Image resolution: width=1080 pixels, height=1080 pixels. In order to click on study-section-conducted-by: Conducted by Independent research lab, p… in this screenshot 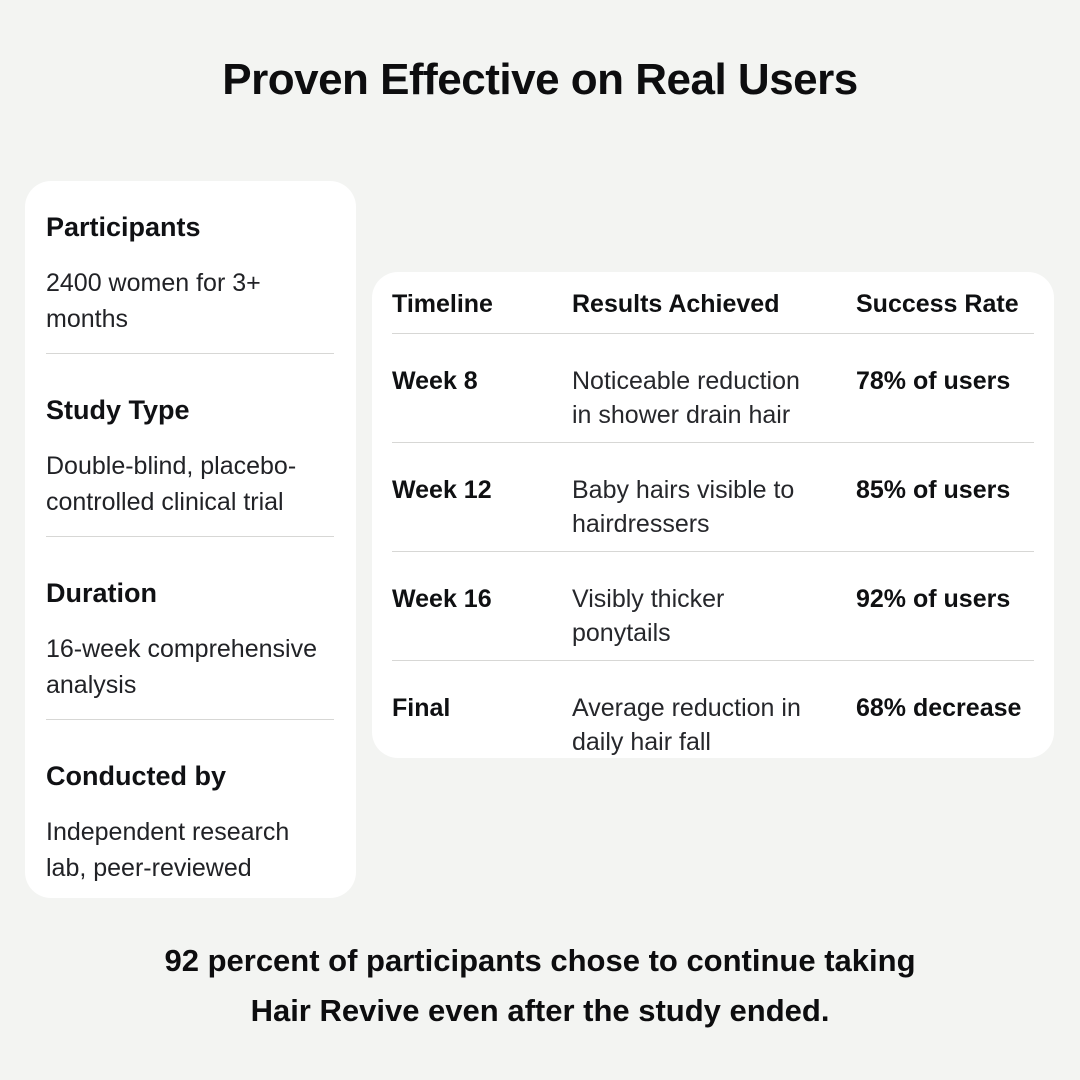, I will do `click(190, 823)`.